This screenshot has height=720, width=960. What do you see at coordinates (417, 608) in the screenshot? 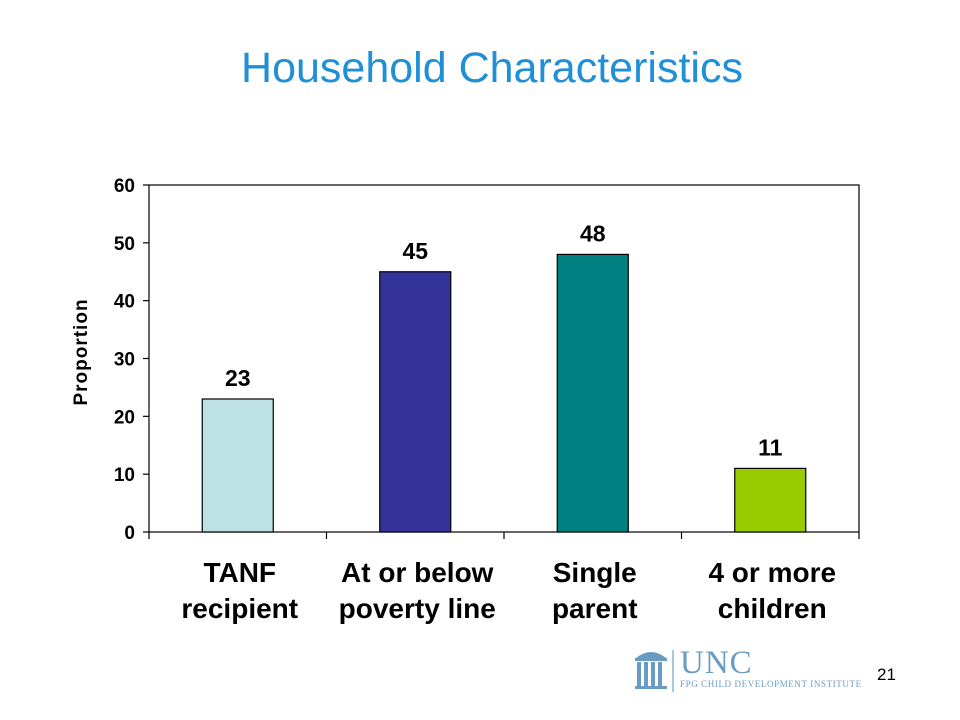
I see `category-label: poverty line` at bounding box center [417, 608].